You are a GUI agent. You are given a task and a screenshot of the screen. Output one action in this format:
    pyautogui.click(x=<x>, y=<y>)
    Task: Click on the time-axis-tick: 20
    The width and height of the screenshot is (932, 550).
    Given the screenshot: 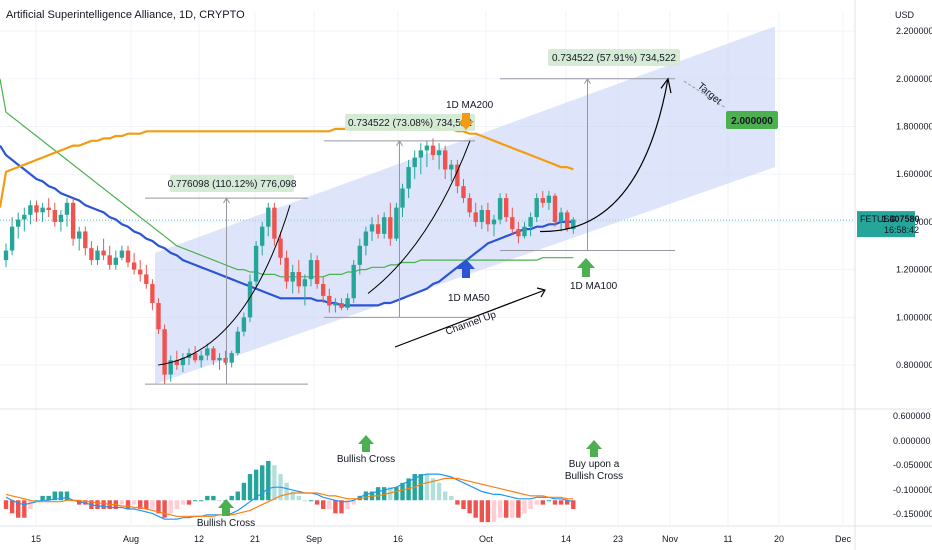 What is the action you would take?
    pyautogui.click(x=779, y=539)
    